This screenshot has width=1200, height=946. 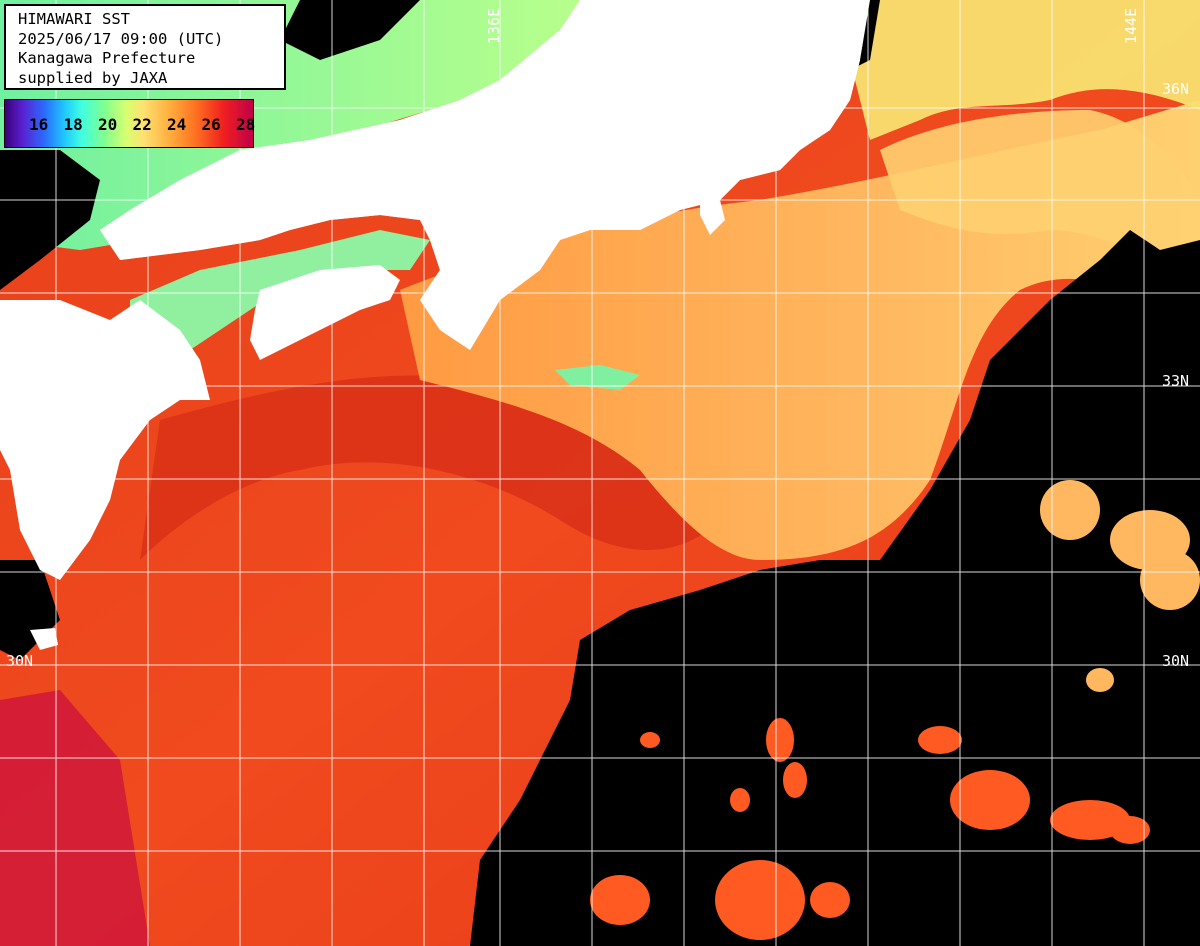 What do you see at coordinates (870, 829) in the screenshot?
I see `warm-patches` at bounding box center [870, 829].